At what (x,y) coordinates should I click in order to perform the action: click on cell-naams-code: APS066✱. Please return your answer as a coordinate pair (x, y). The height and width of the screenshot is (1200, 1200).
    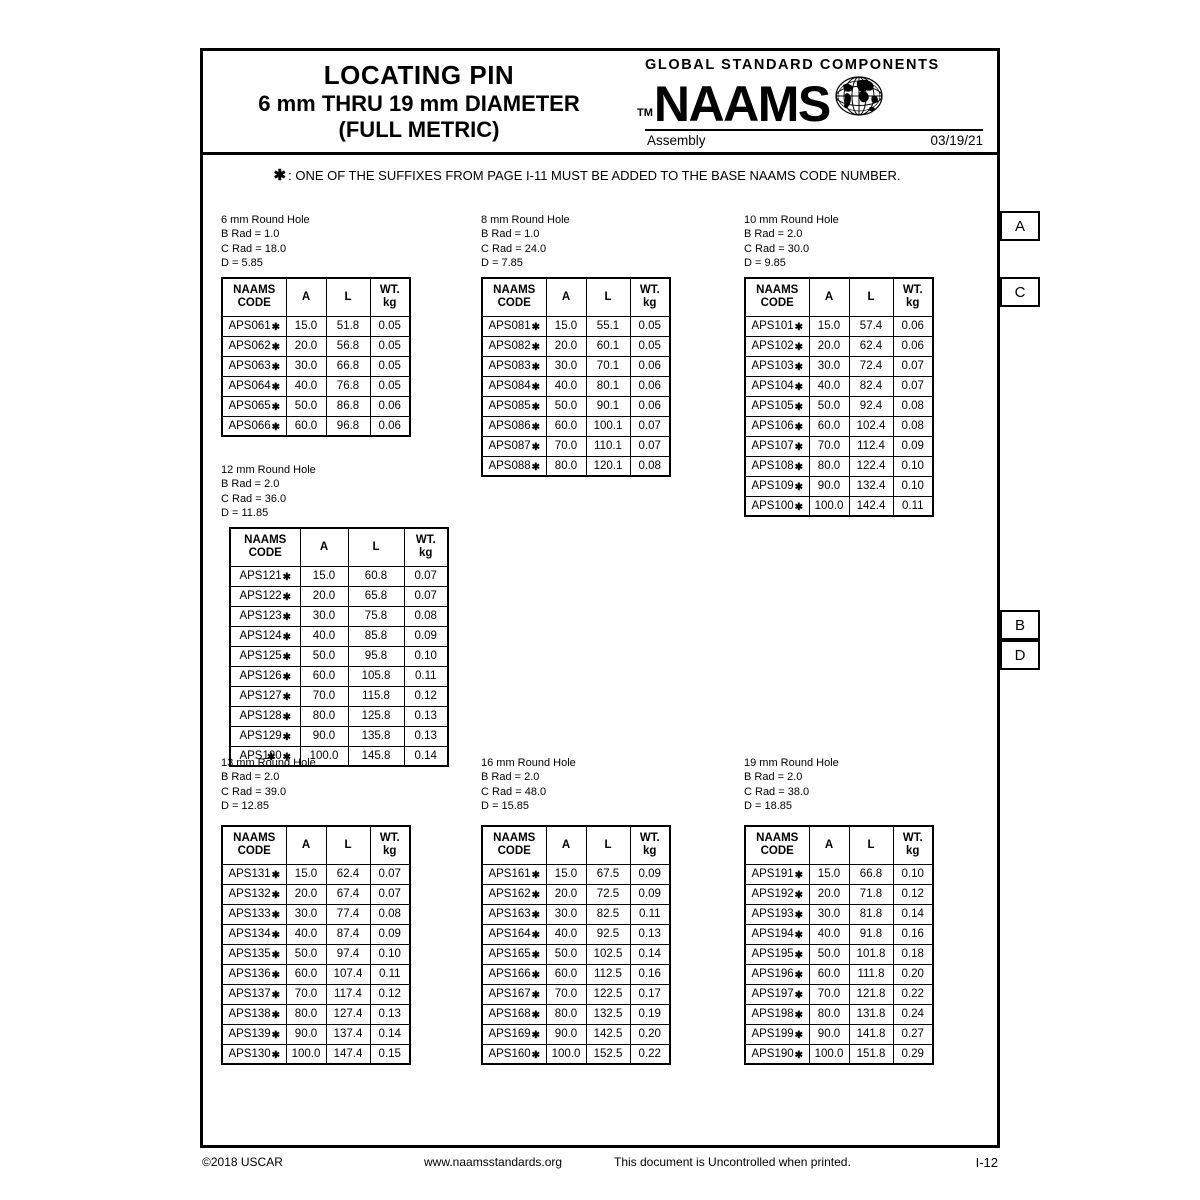
    Looking at the image, I should click on (254, 426).